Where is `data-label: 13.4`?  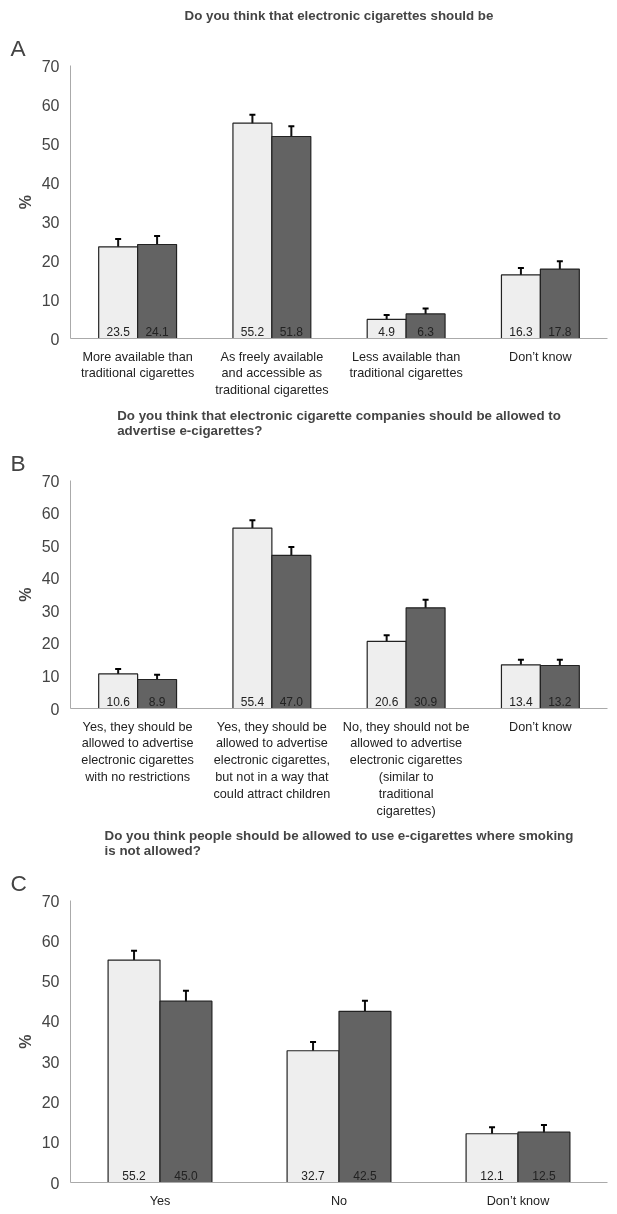
data-label: 13.4 is located at coordinates (521, 701).